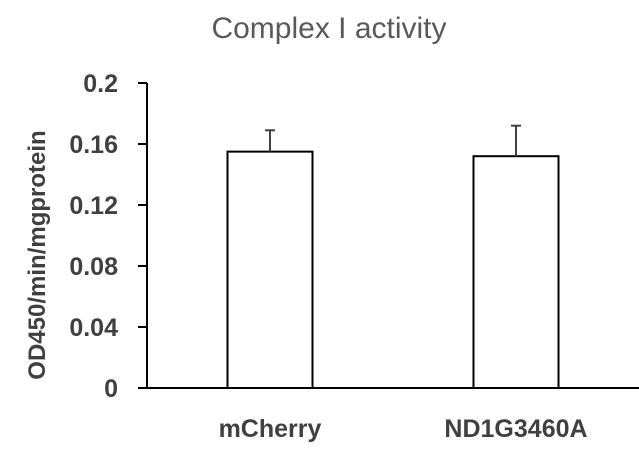  Describe the element at coordinates (37, 254) in the screenshot. I see `y-axis-label: OD450/min/mgprotein` at that location.